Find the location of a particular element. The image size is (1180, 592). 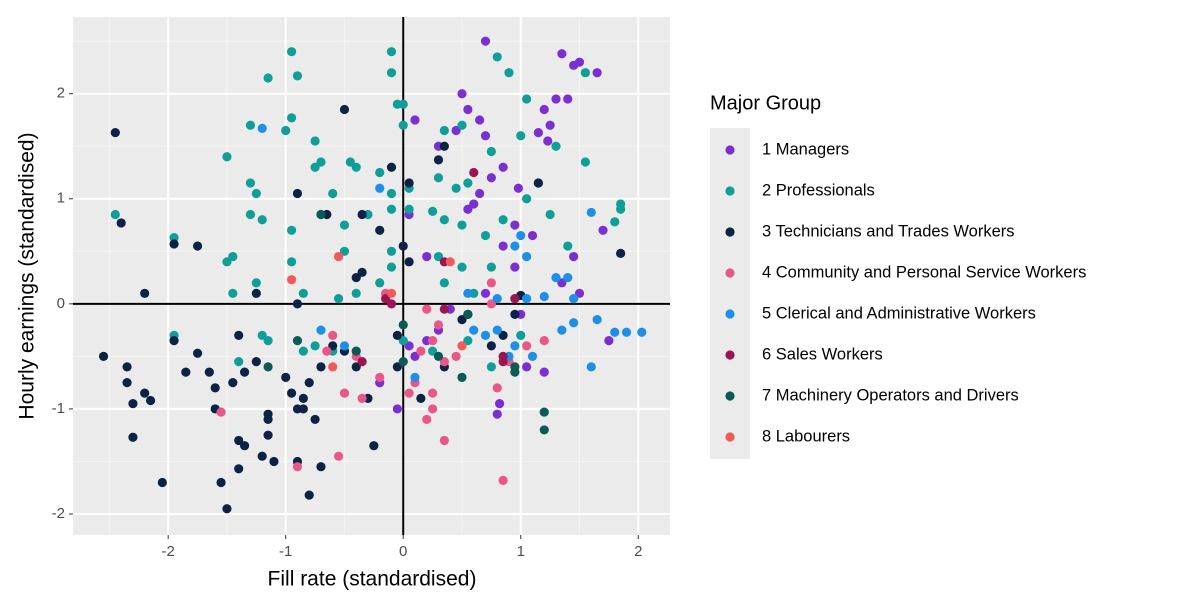

x-tick-label: -2 is located at coordinates (168, 551).